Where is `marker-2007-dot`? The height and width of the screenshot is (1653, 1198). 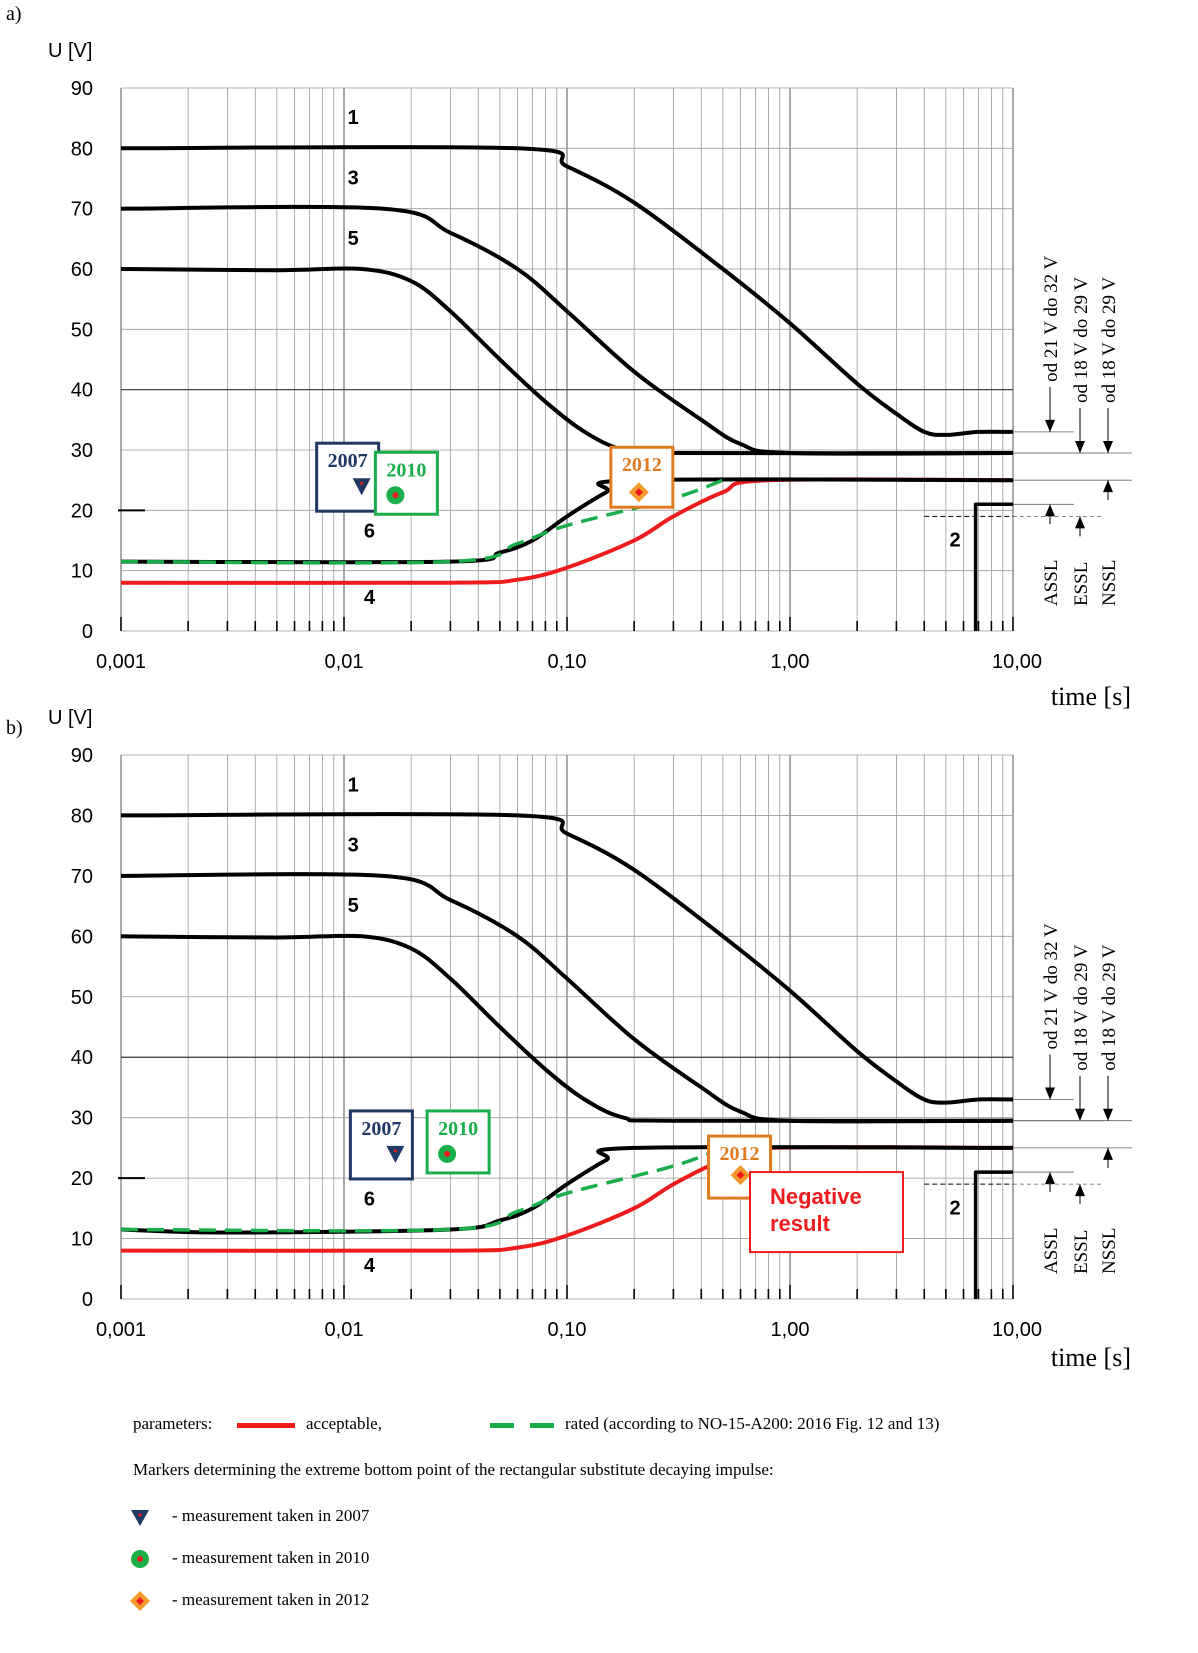 marker-2007-dot is located at coordinates (362, 483).